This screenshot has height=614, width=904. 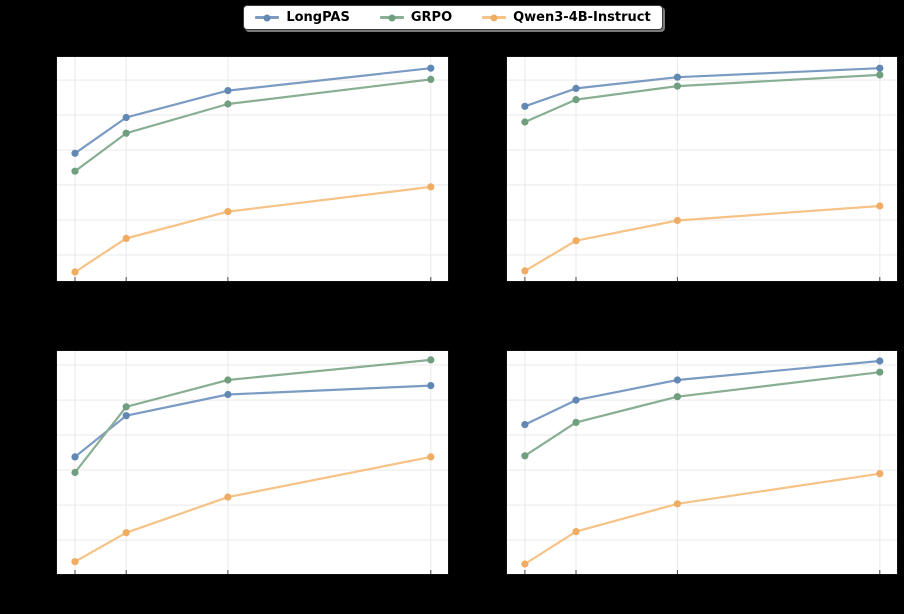 I want to click on legend-item-qwen3-4b-instruct: Qwen3-4B-Instruct, so click(x=566, y=17).